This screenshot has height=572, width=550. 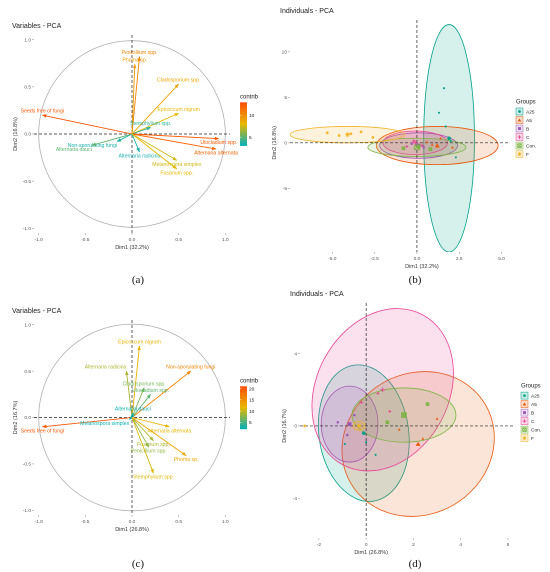 What do you see at coordinates (136, 381) in the screenshot?
I see `arrow-epicoccum-nigrum` at bounding box center [136, 381].